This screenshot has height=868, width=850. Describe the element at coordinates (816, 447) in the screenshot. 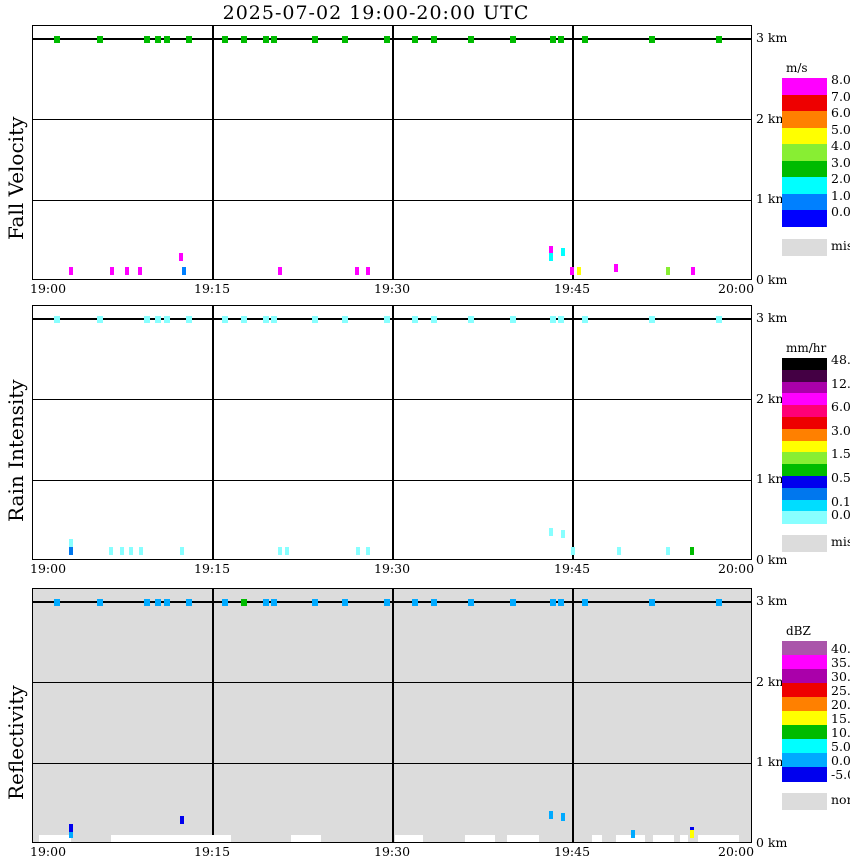

I see `rain-intensity-colorbar: mm/hr 48.0 12.0 6.0 3.0 1.5 0.5 0.10.0 miss` at that location.